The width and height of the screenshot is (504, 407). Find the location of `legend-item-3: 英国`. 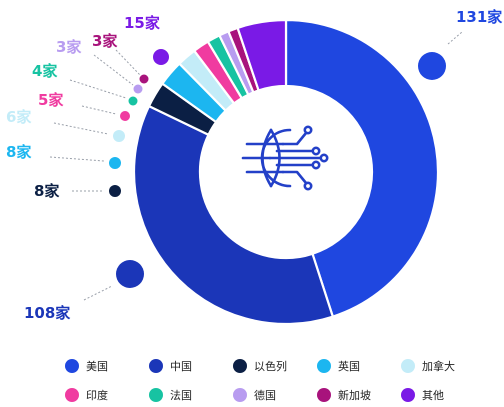

legend-item-3: 英国 is located at coordinates (338, 366).